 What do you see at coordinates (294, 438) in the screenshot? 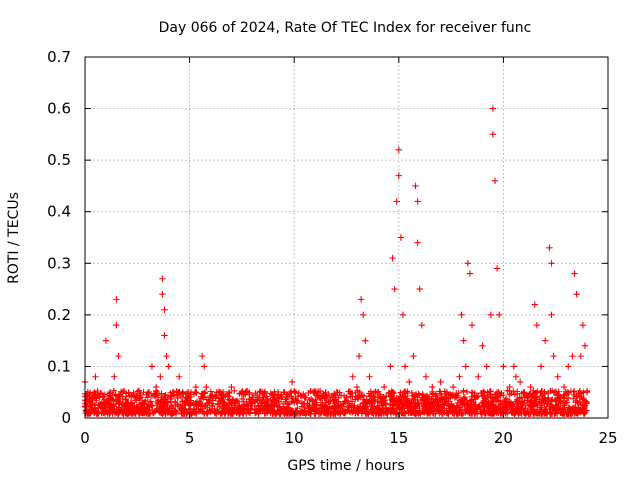
I see `x-tick-label-10: 10` at bounding box center [294, 438].